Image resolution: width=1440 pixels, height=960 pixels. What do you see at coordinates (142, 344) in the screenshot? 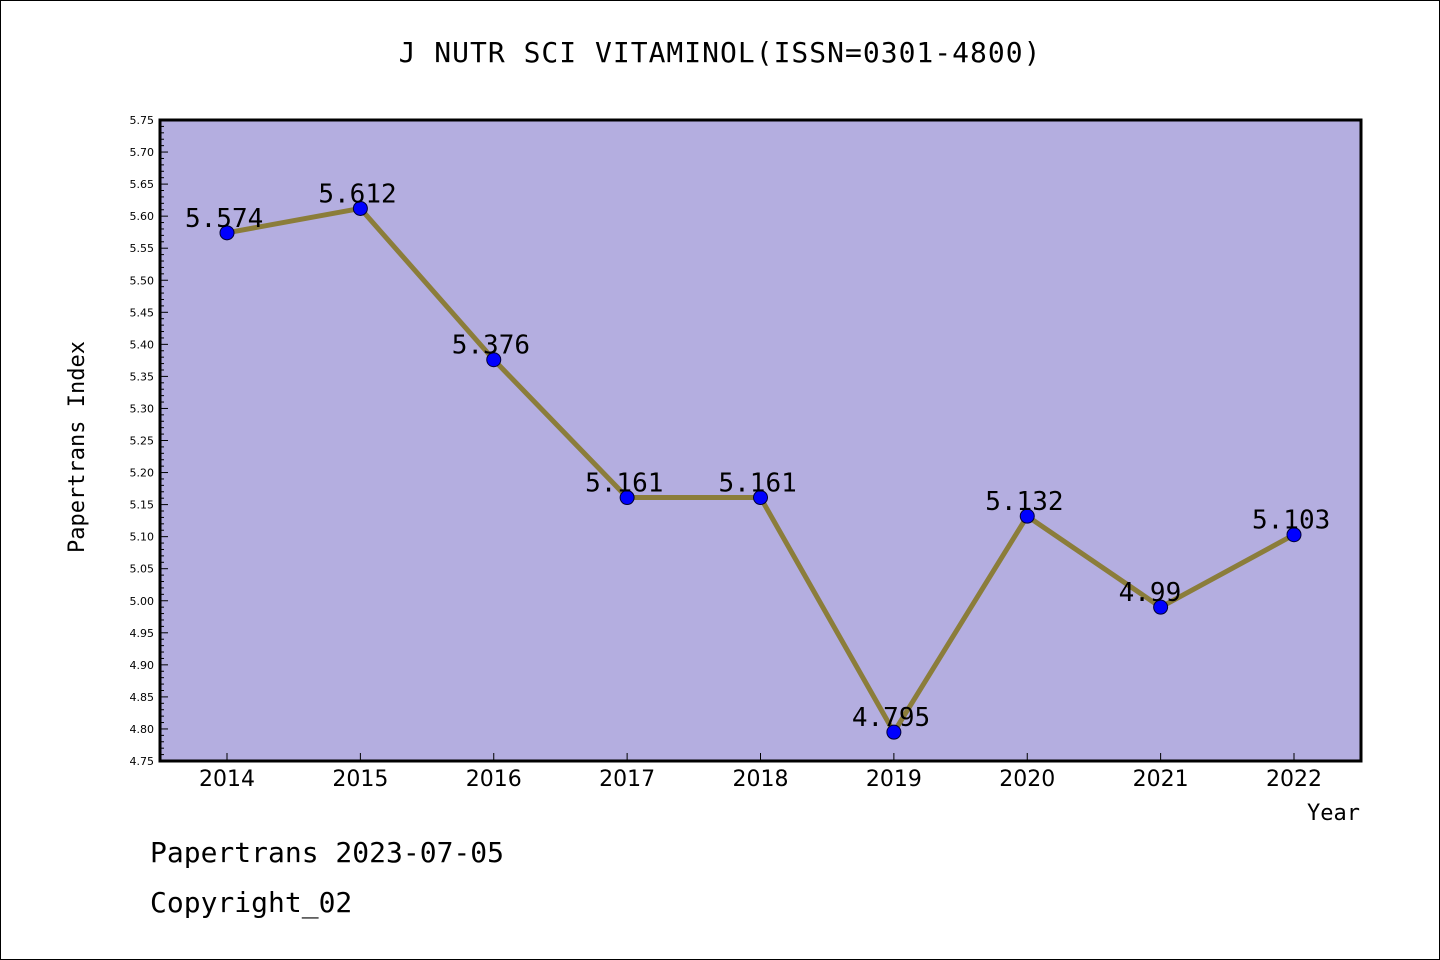
I see `y-tick-label: 5.40` at bounding box center [142, 344].